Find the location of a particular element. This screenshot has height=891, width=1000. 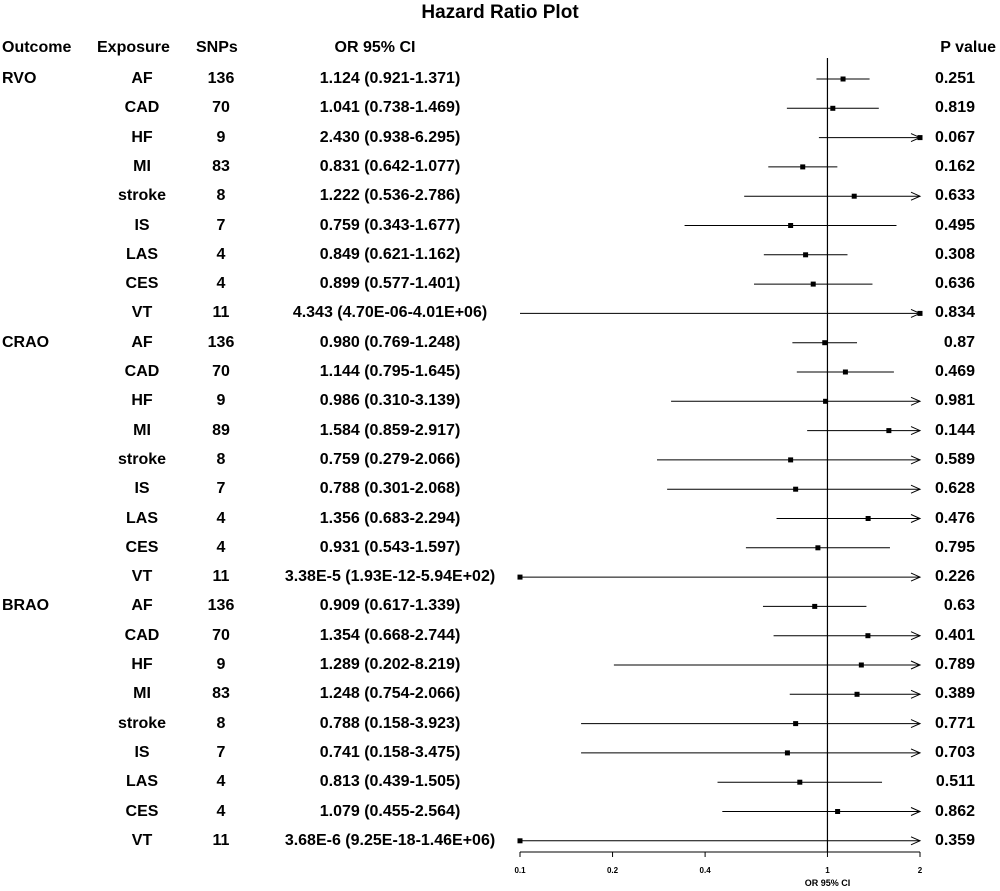

or-ci-cell: 1.248 (0.754-2.066) is located at coordinates (390, 694).